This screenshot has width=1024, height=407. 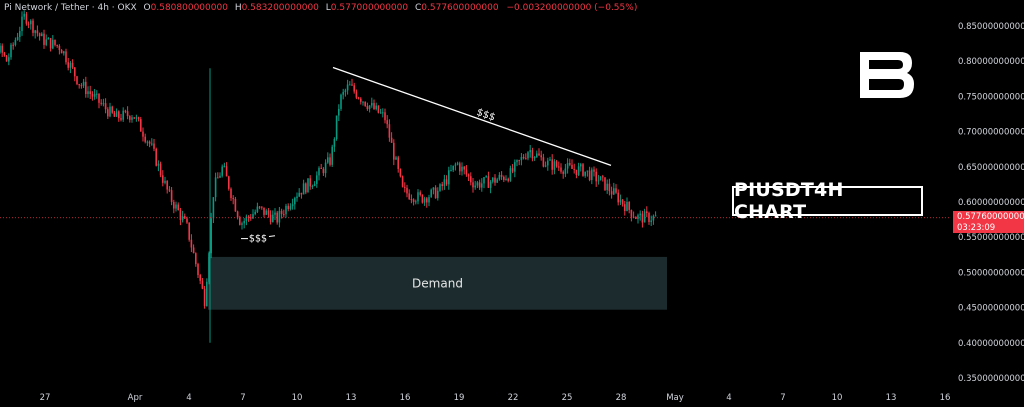 What do you see at coordinates (258, 239) in the screenshot?
I see `liquidity-label: $$$` at bounding box center [258, 239].